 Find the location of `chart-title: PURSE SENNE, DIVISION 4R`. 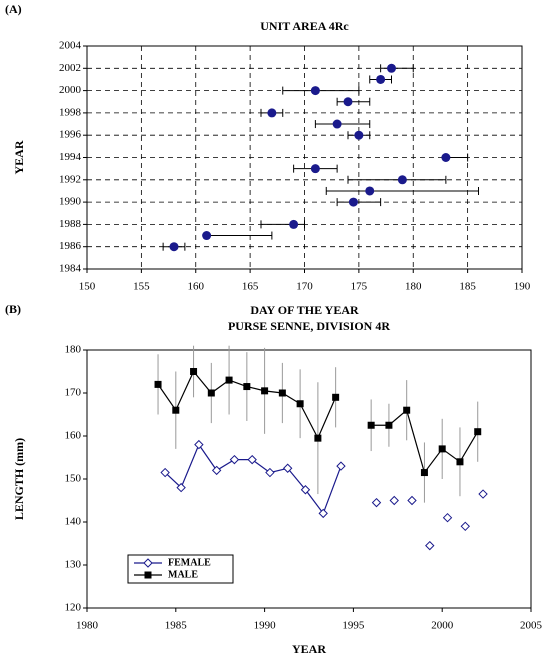

chart-title: PURSE SENNE, DIVISION 4R is located at coordinates (309, 326).